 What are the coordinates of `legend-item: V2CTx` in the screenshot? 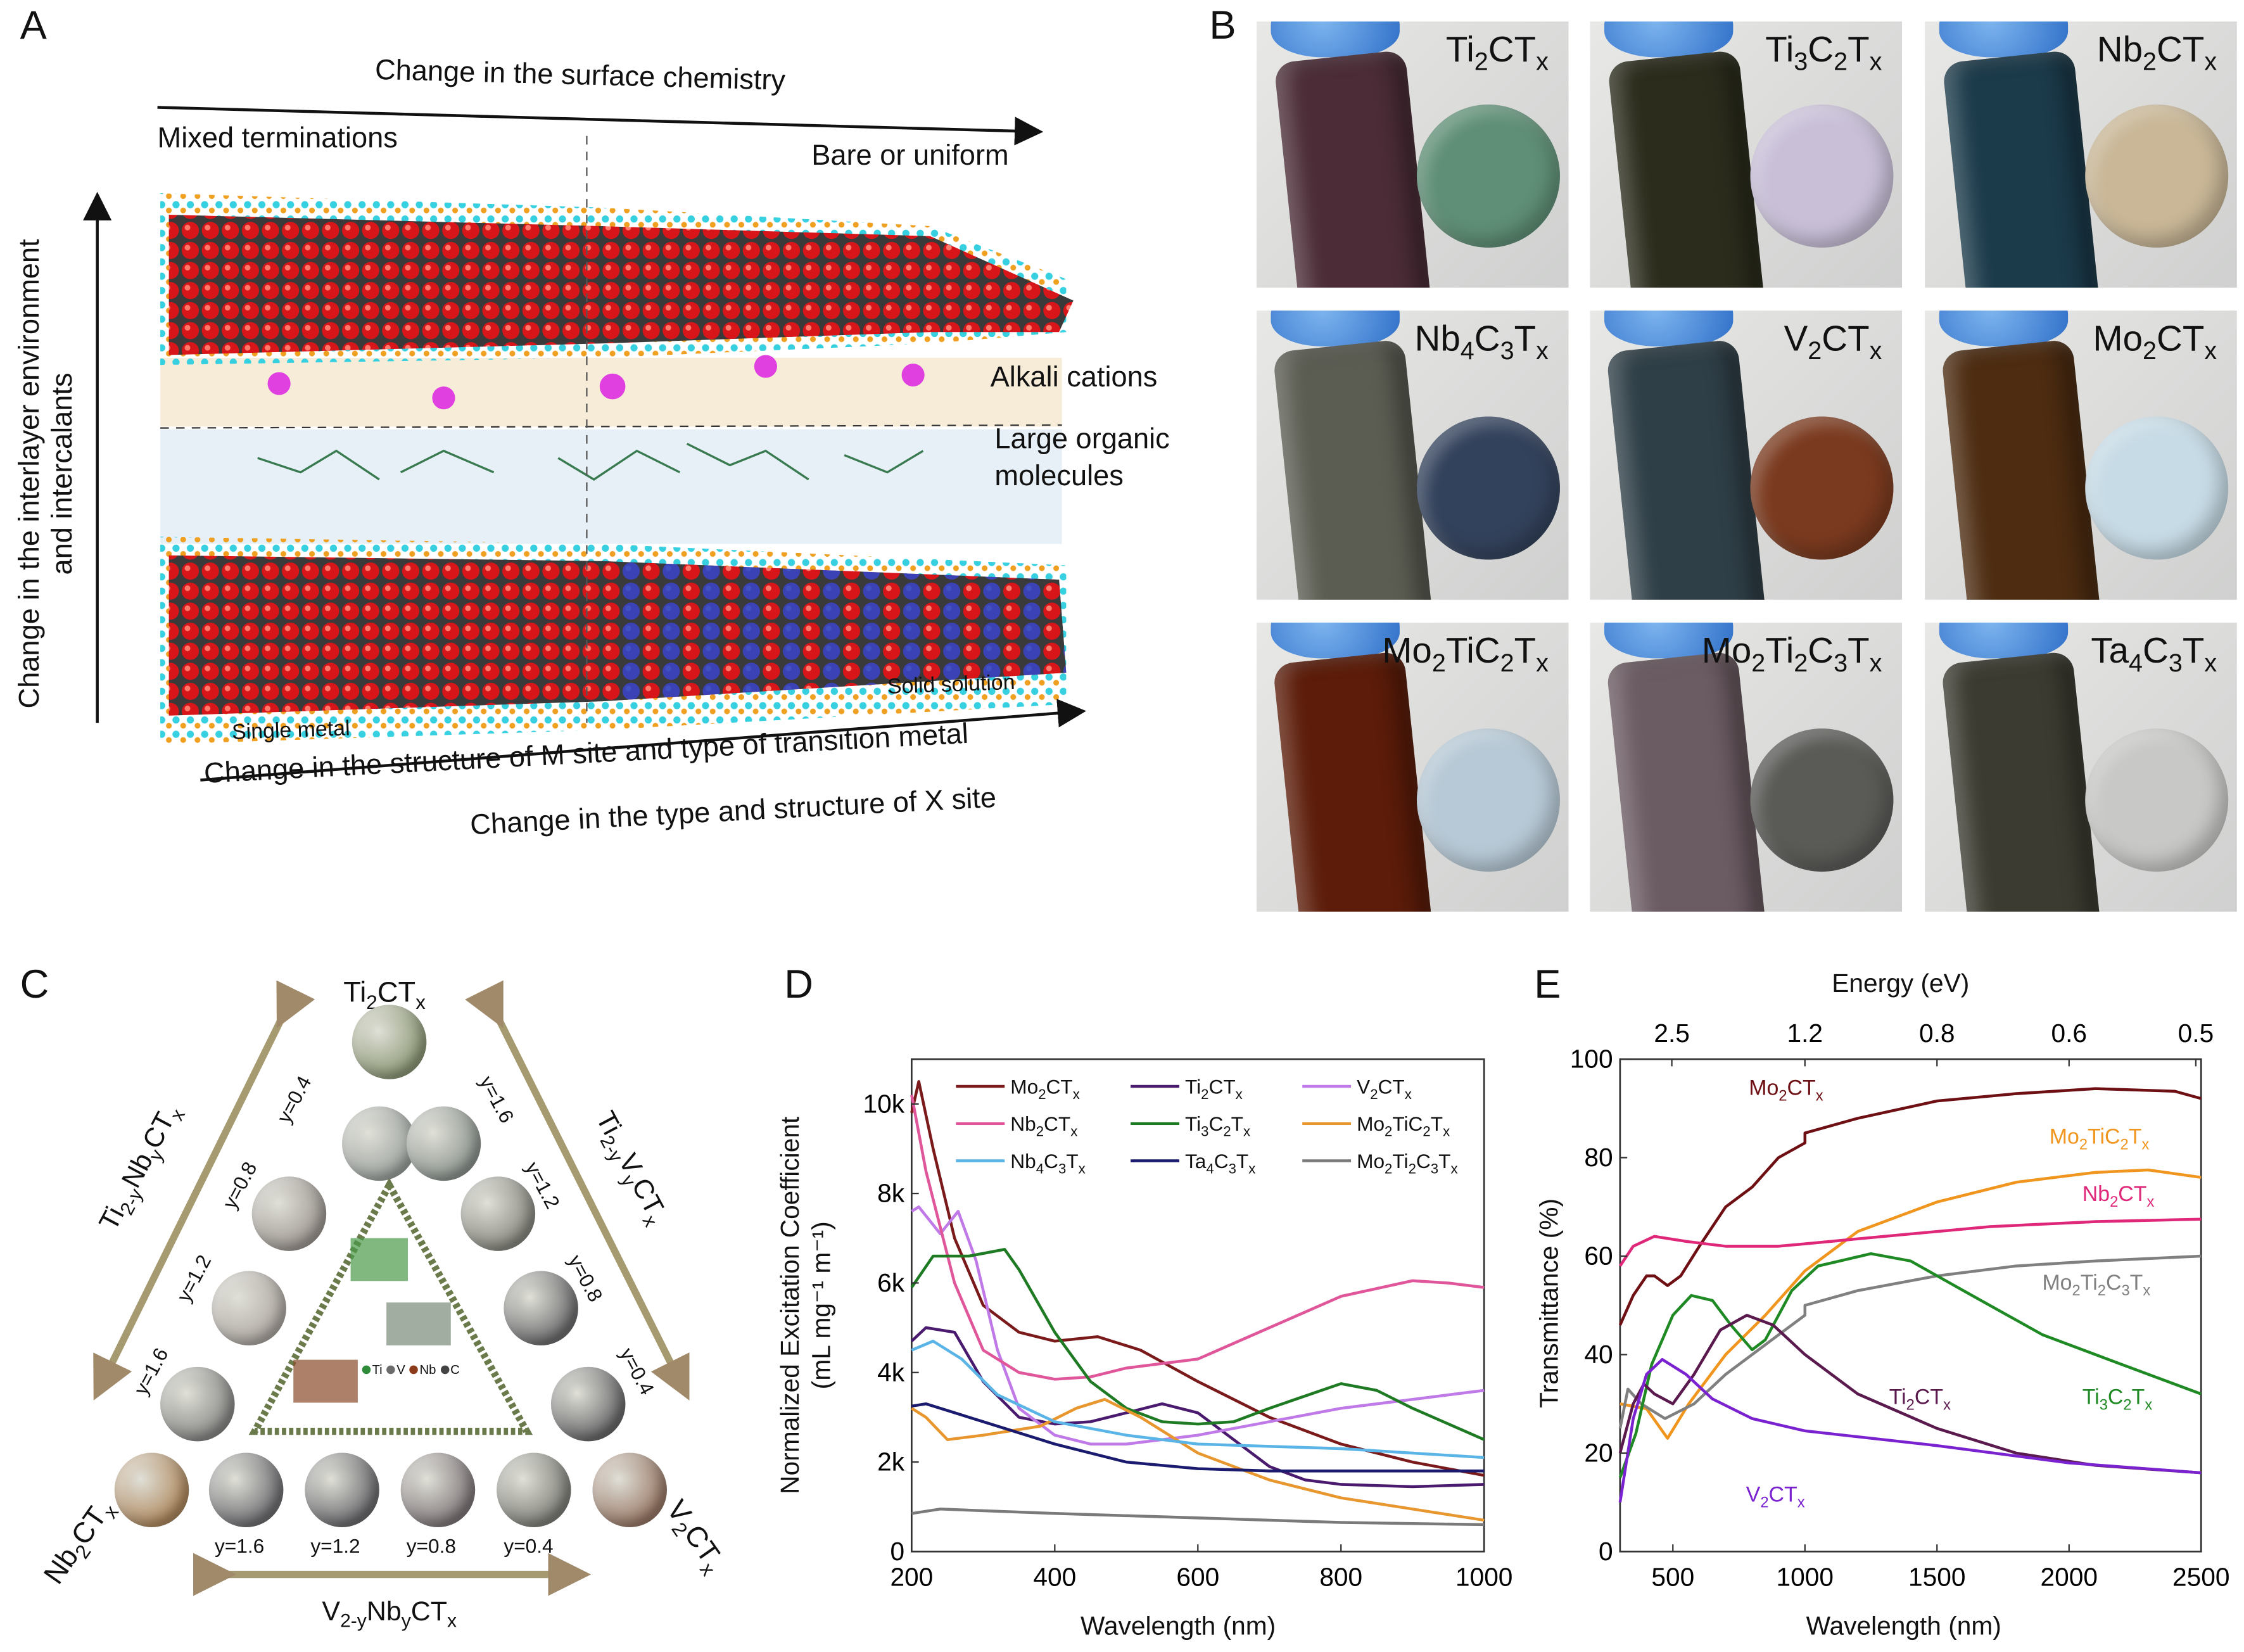 It's located at (1357, 1088).